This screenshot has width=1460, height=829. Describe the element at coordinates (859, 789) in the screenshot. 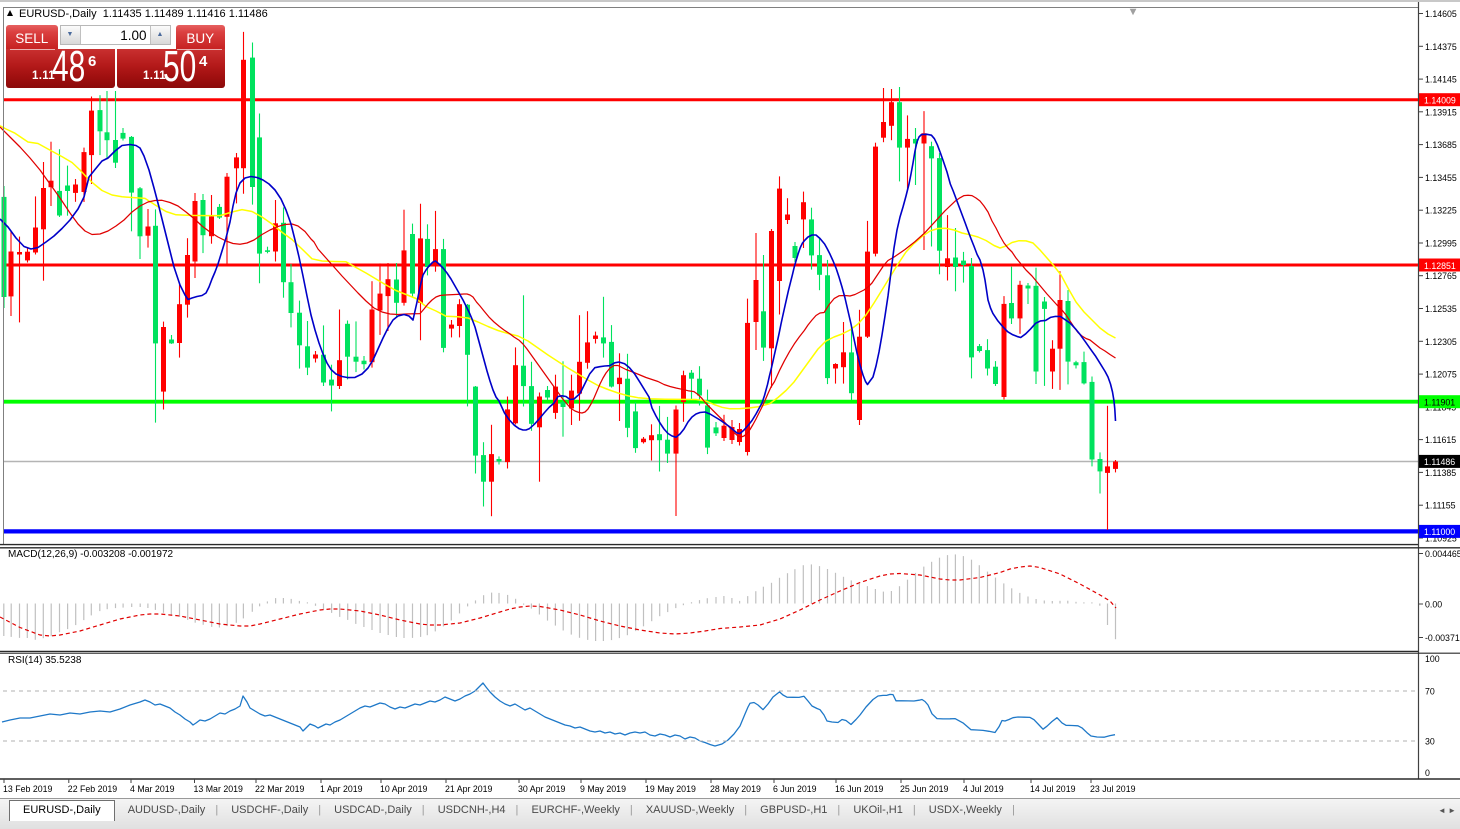

I see `svg-text: 16 Jun 2019` at that location.